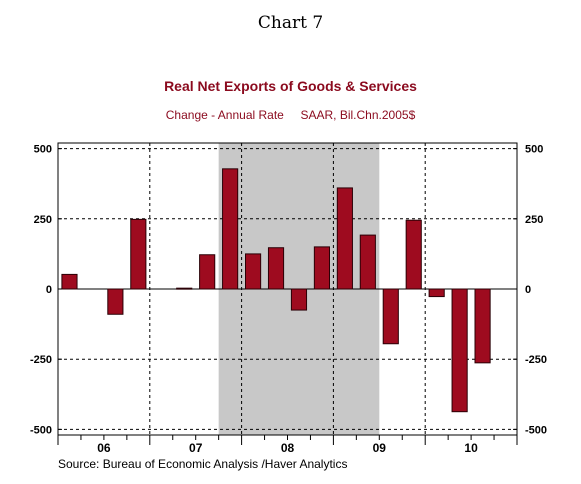 The height and width of the screenshot is (484, 581). I want to click on bar-2008-Q2, so click(276, 268).